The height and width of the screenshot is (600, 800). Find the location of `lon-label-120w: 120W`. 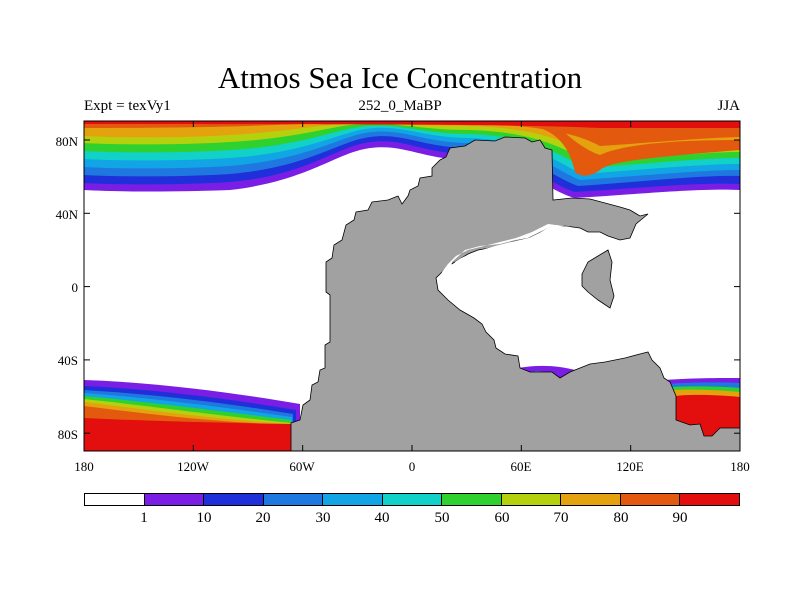

lon-label-120w: 120W is located at coordinates (193, 466).